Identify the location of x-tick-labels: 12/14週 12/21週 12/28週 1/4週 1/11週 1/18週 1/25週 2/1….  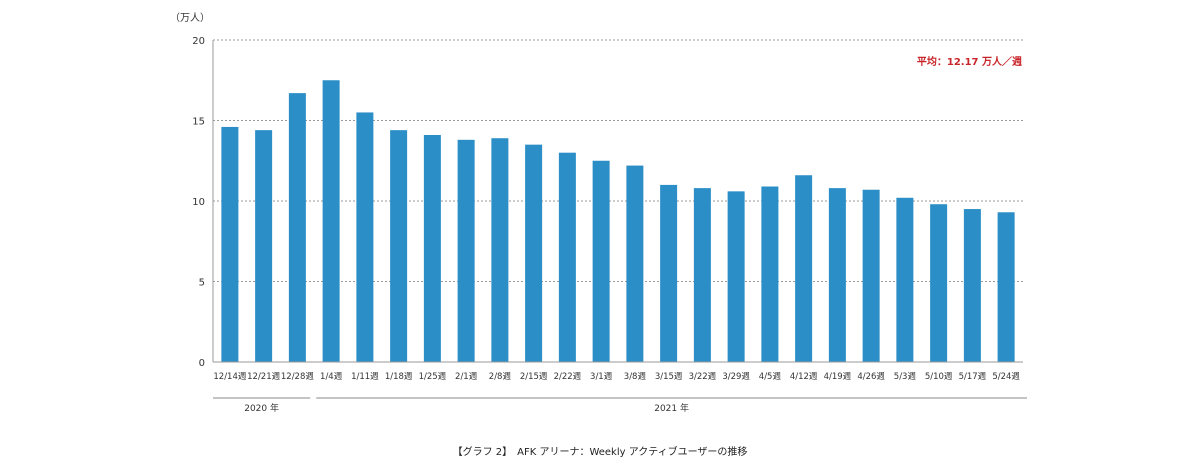
(616, 377).